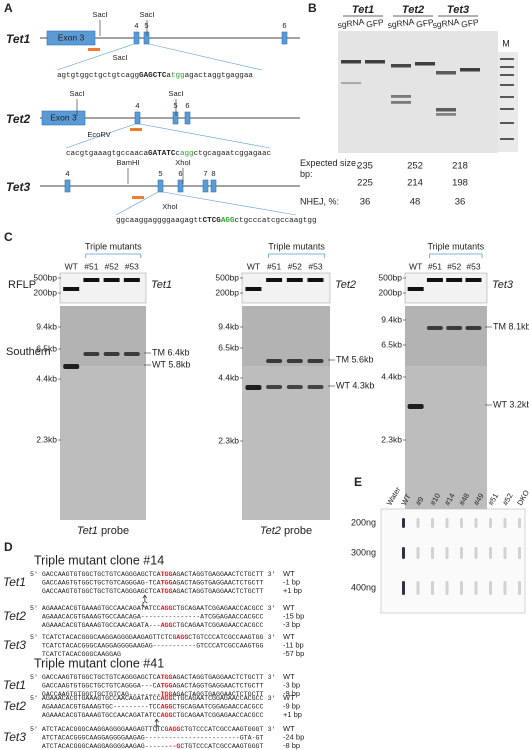 The height and width of the screenshot is (750, 529). Describe the element at coordinates (8, 237) in the screenshot. I see `panel-label: C` at that location.